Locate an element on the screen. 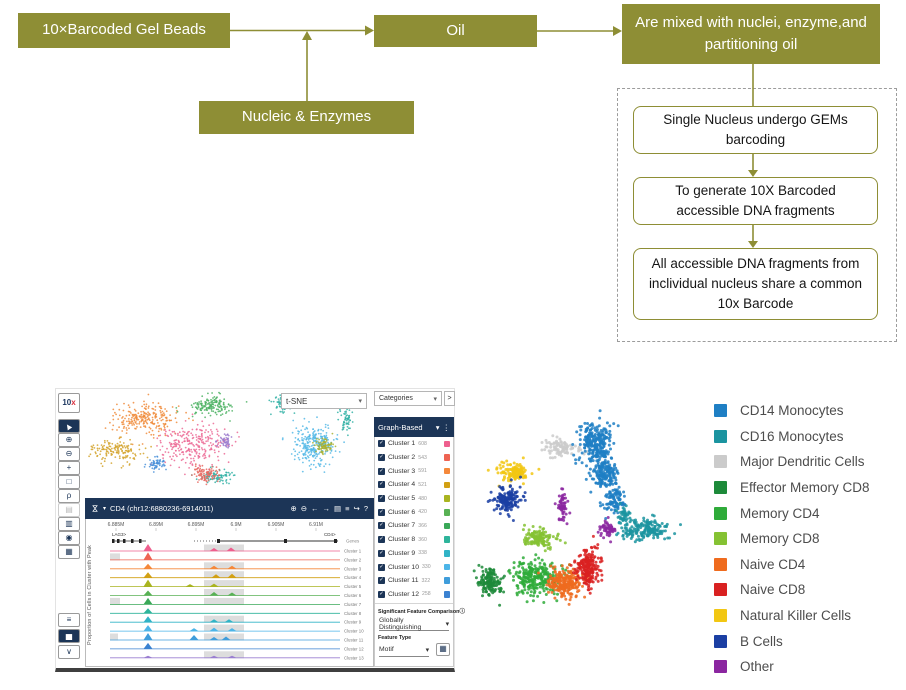 The height and width of the screenshot is (690, 906). cluster-name: Cluster 10 is located at coordinates (403, 567).